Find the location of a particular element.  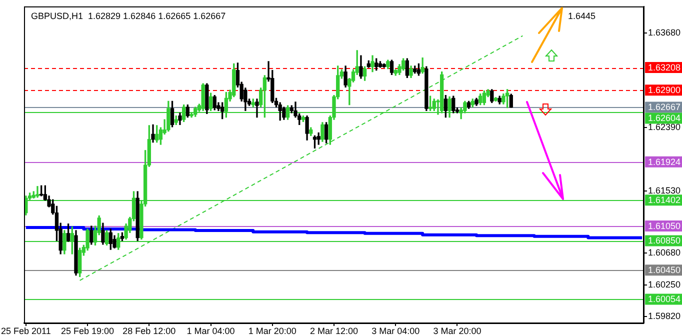

x-tick-label: 28 Feb 12:00 is located at coordinates (149, 331).